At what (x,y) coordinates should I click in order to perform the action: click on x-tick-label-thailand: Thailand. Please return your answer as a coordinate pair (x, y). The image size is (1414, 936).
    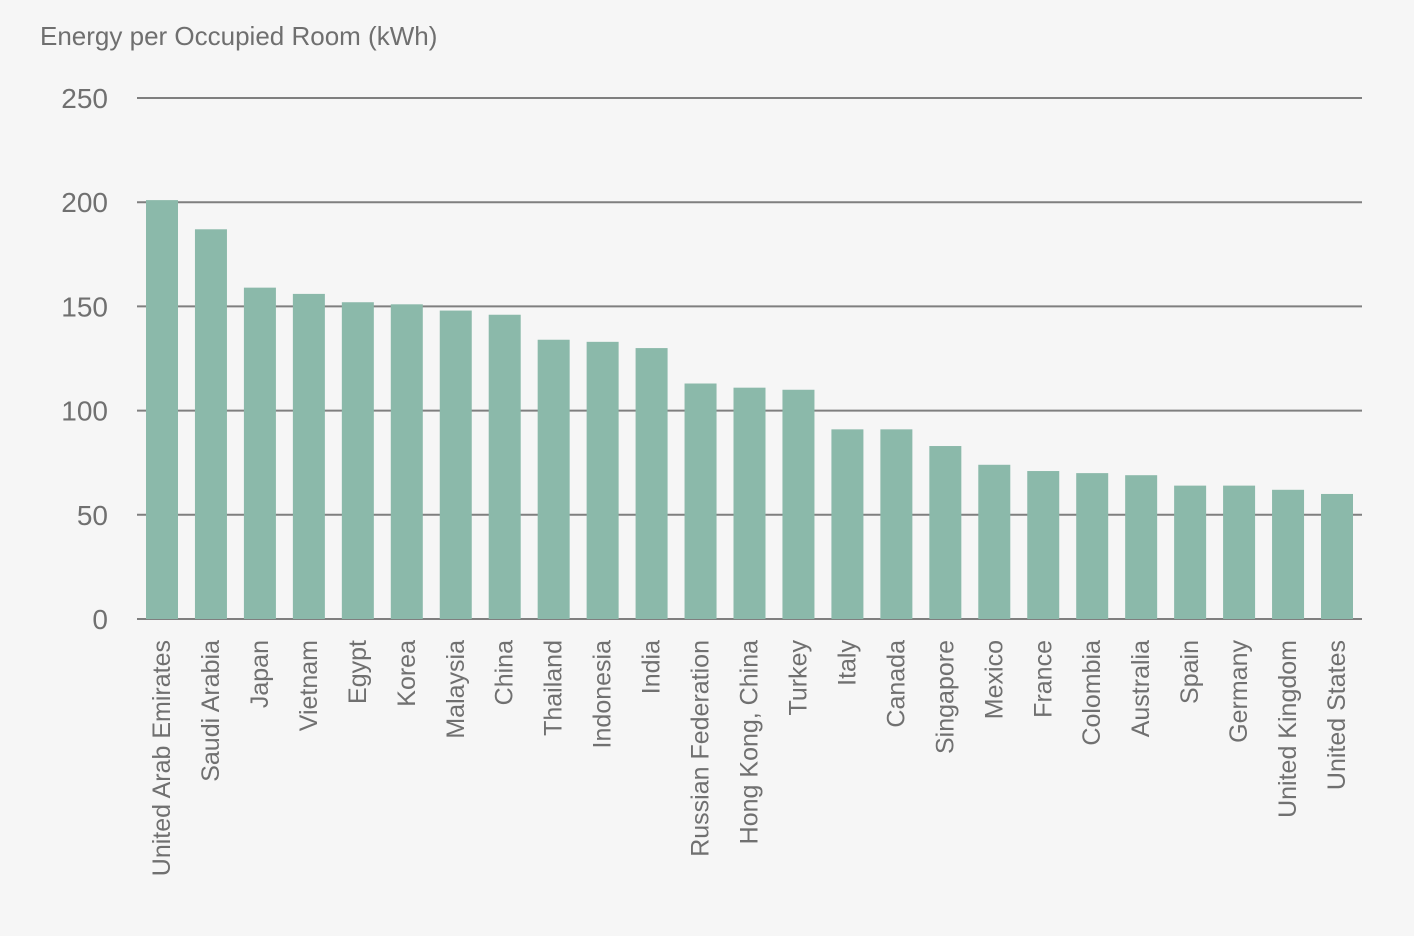
    Looking at the image, I should click on (554, 688).